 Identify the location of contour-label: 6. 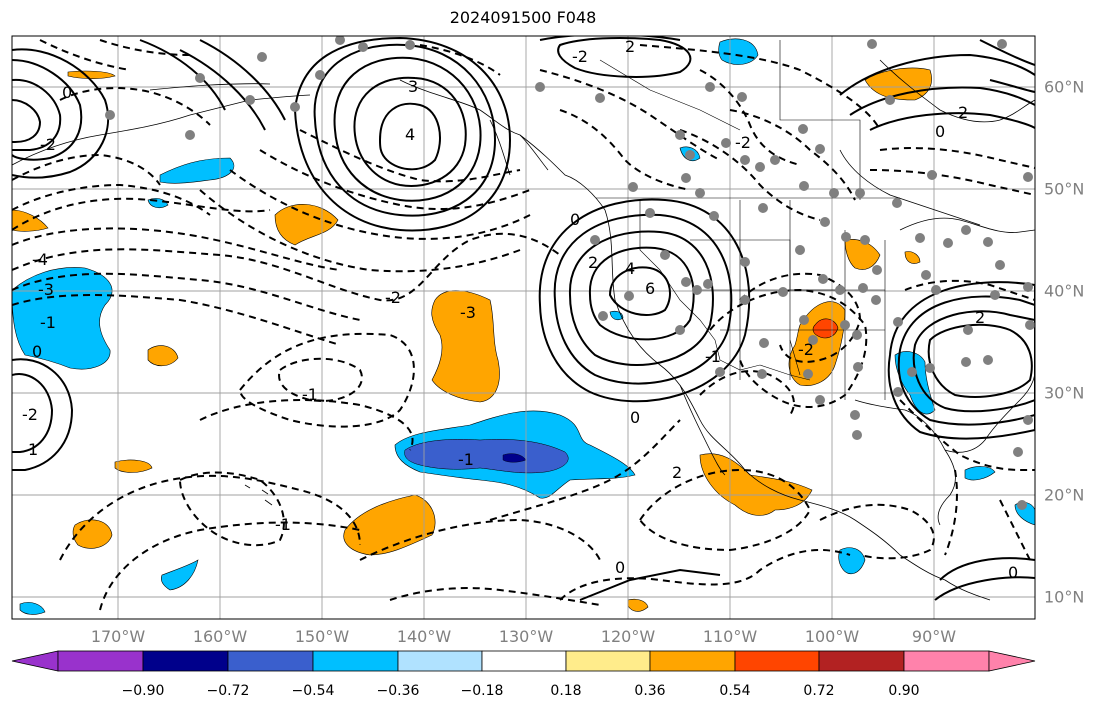
(650, 288).